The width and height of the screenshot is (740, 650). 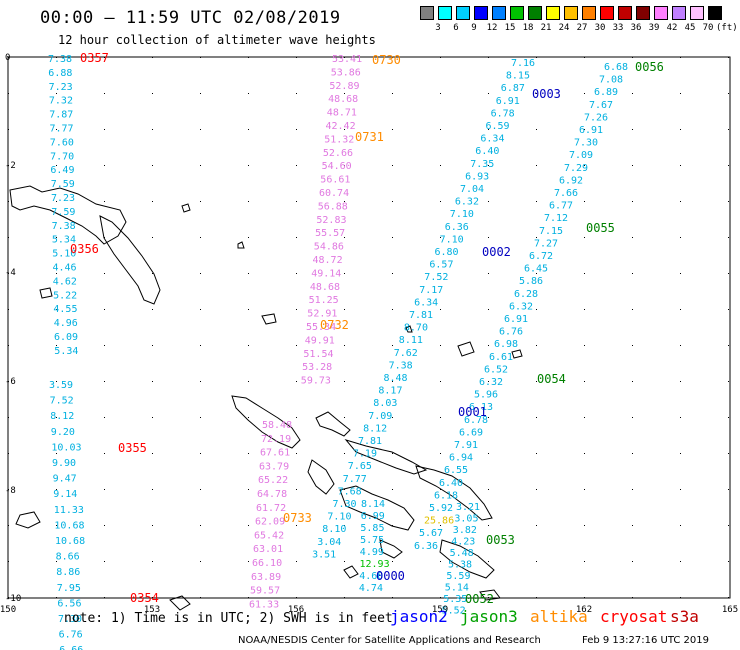 What do you see at coordinates (451, 483) in the screenshot?
I see `wave-height-value: 6.40` at bounding box center [451, 483].